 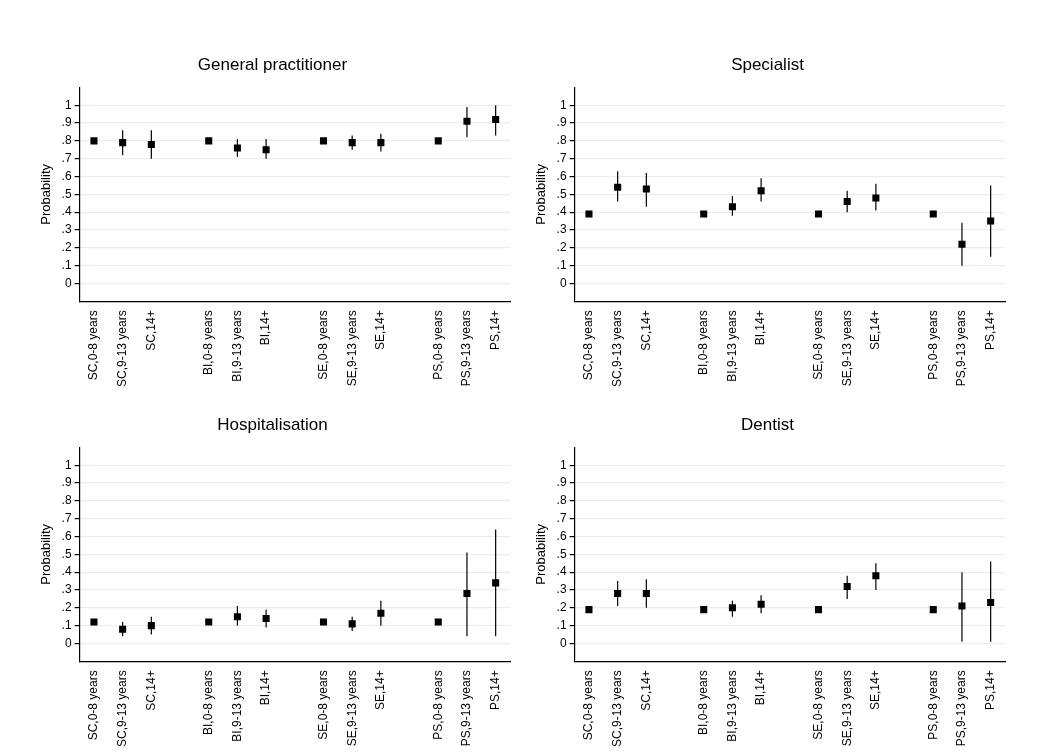 What do you see at coordinates (272, 64) in the screenshot?
I see `chart-title: General practitioner` at bounding box center [272, 64].